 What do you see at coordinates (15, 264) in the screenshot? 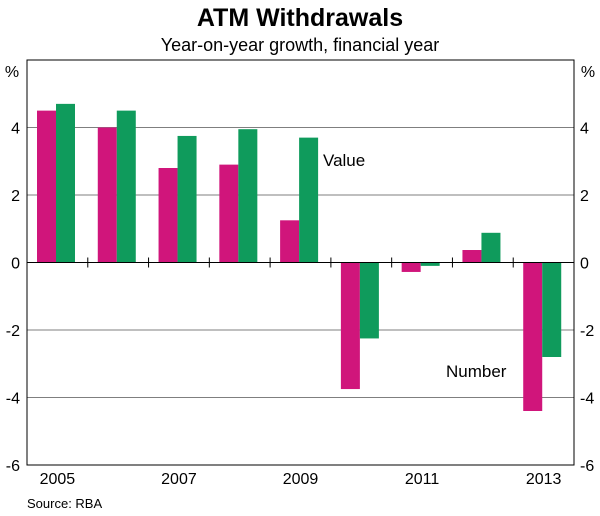
I see `y-tick-label-left: 0` at bounding box center [15, 264].